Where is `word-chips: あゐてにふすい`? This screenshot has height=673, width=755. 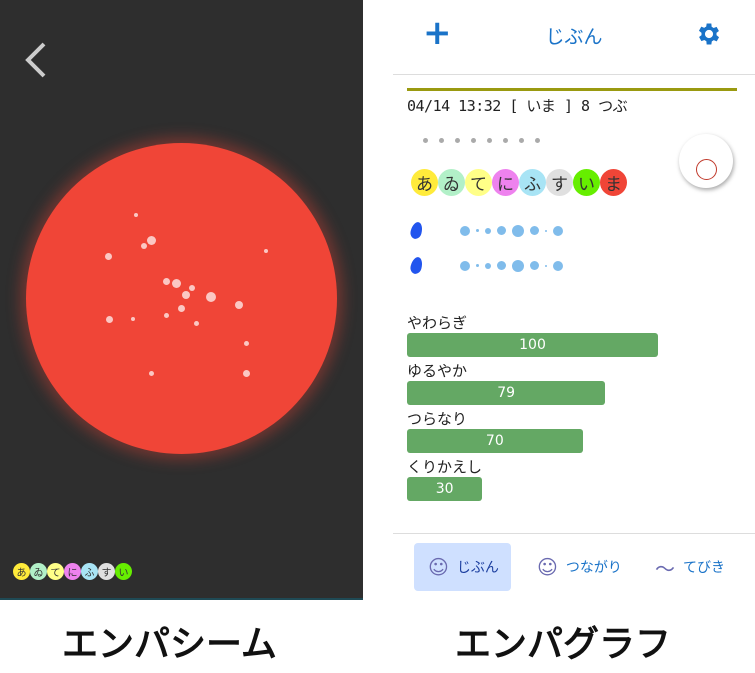 word-chips: あゐてにふすい is located at coordinates (72, 571).